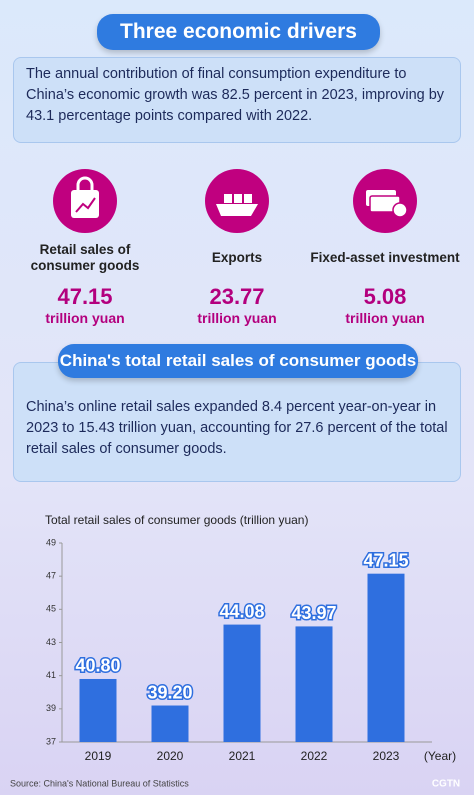  What do you see at coordinates (385, 257) in the screenshot?
I see `stat-label: Fixed-asset investment` at bounding box center [385, 257].